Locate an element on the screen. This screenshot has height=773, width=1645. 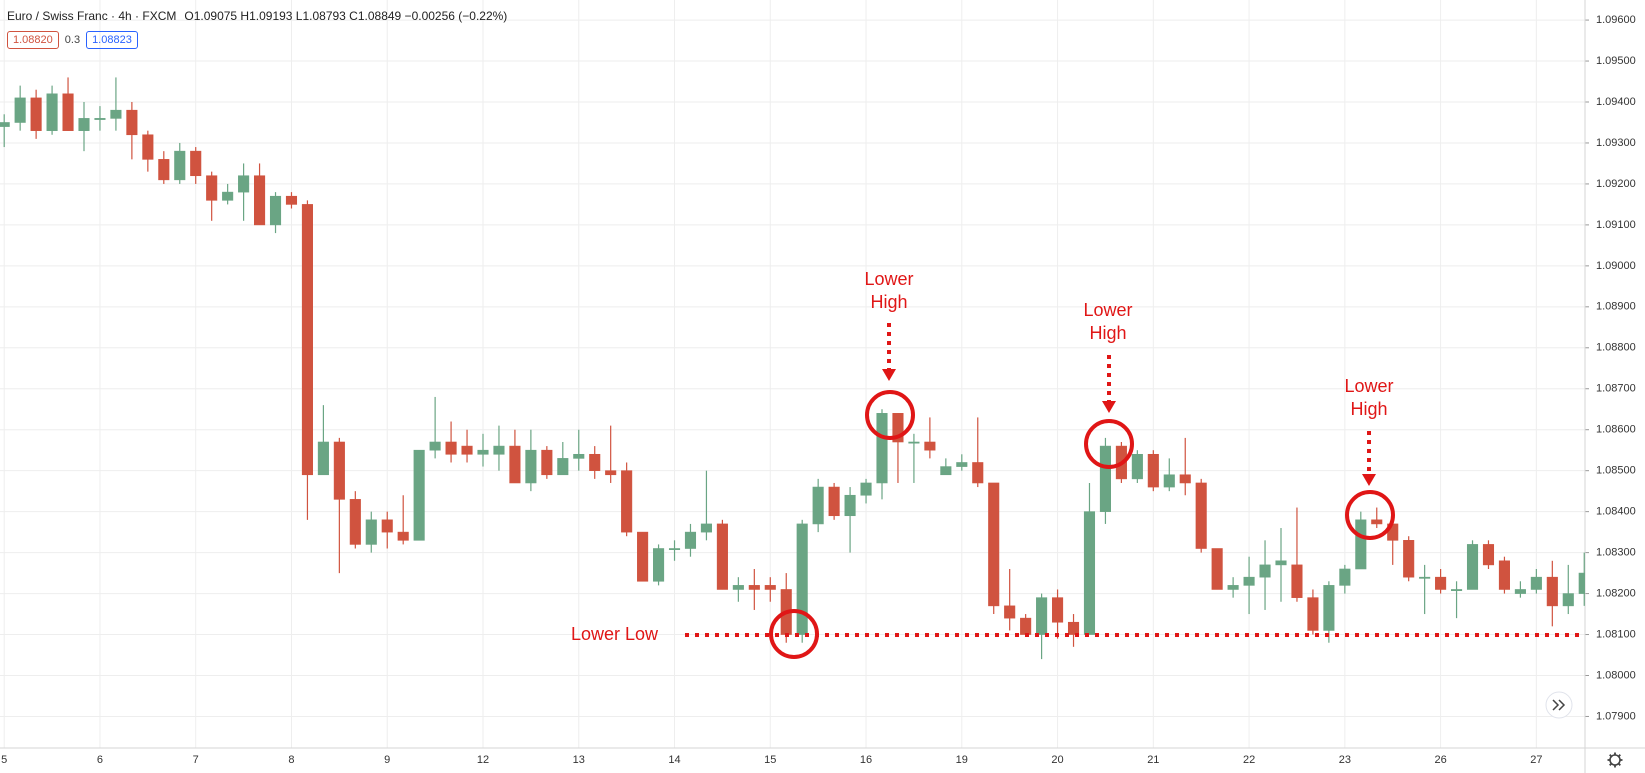
y-tick-label: 1.09200 is located at coordinates (1616, 184).